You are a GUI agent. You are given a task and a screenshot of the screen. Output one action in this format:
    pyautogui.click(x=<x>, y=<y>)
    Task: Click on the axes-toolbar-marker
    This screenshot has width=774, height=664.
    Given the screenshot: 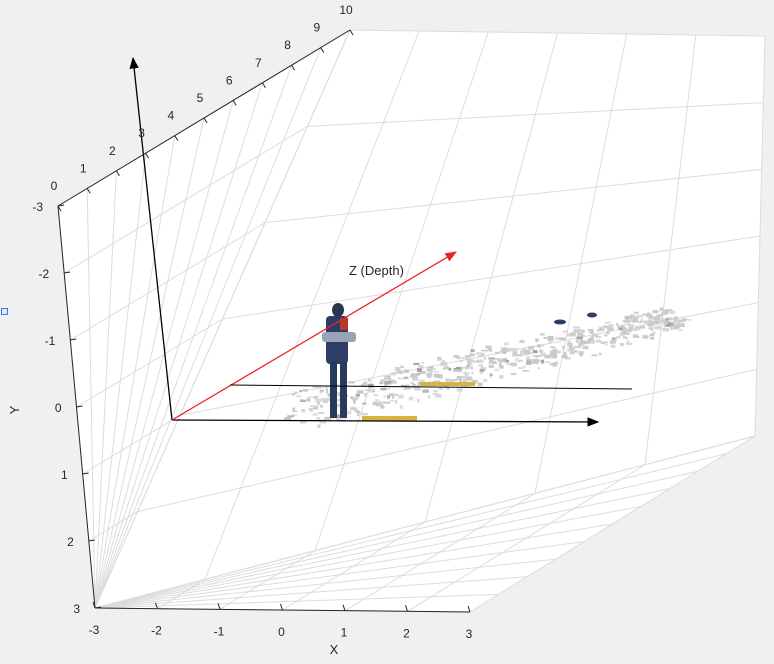 What is the action you would take?
    pyautogui.click(x=4, y=311)
    